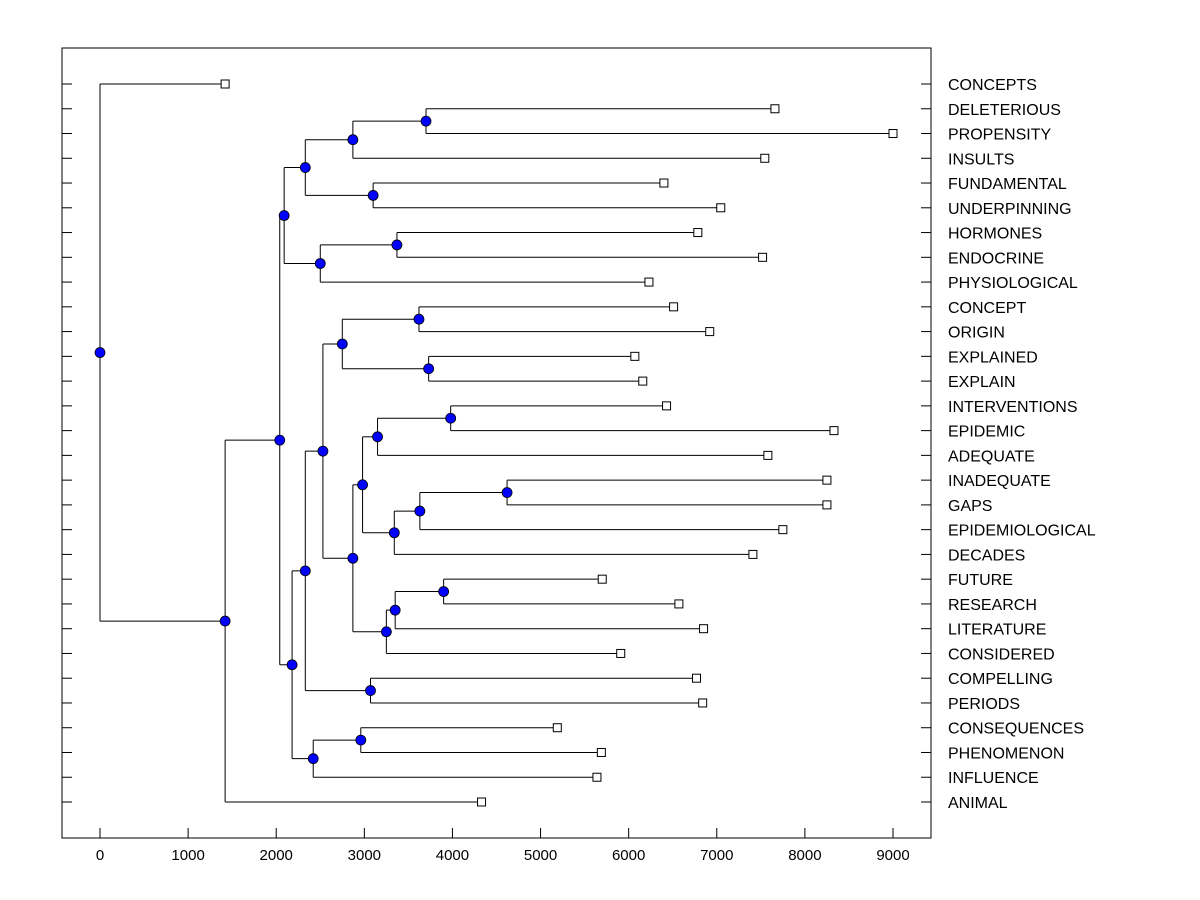 Image resolution: width=1200 pixels, height=900 pixels. Describe the element at coordinates (364, 855) in the screenshot. I see `x-tick-label: 3000` at that location.